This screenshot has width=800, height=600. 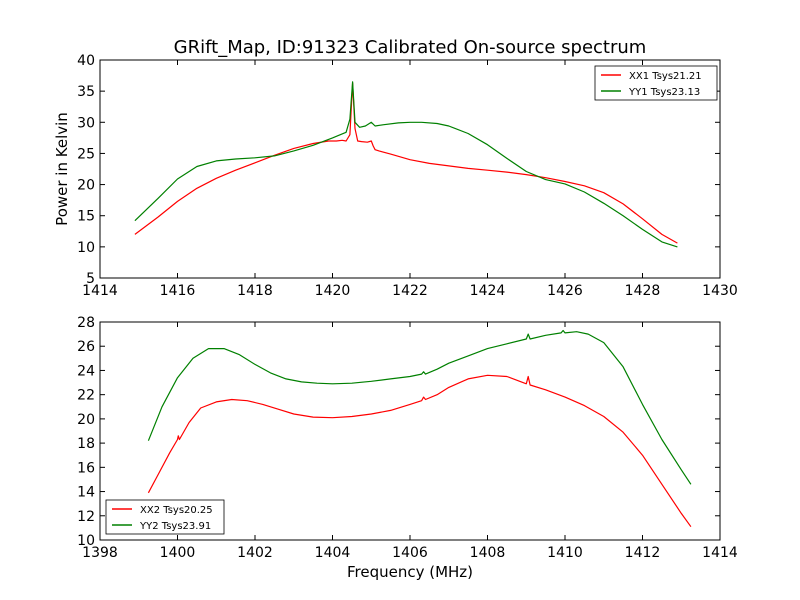 What do you see at coordinates (255, 291) in the screenshot?
I see `x-tick-label: 1418` at bounding box center [255, 291].